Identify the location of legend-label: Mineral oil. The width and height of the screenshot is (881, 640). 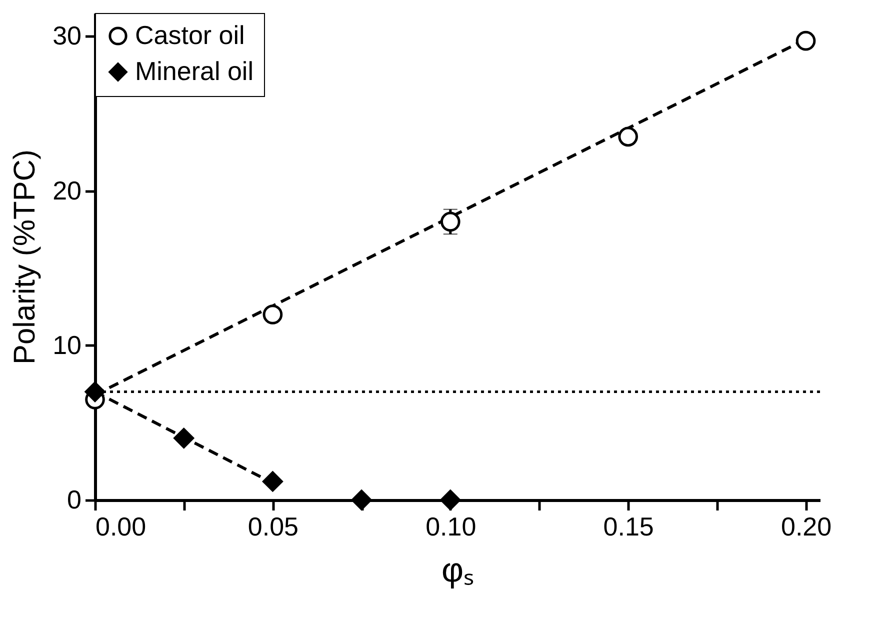
(194, 71).